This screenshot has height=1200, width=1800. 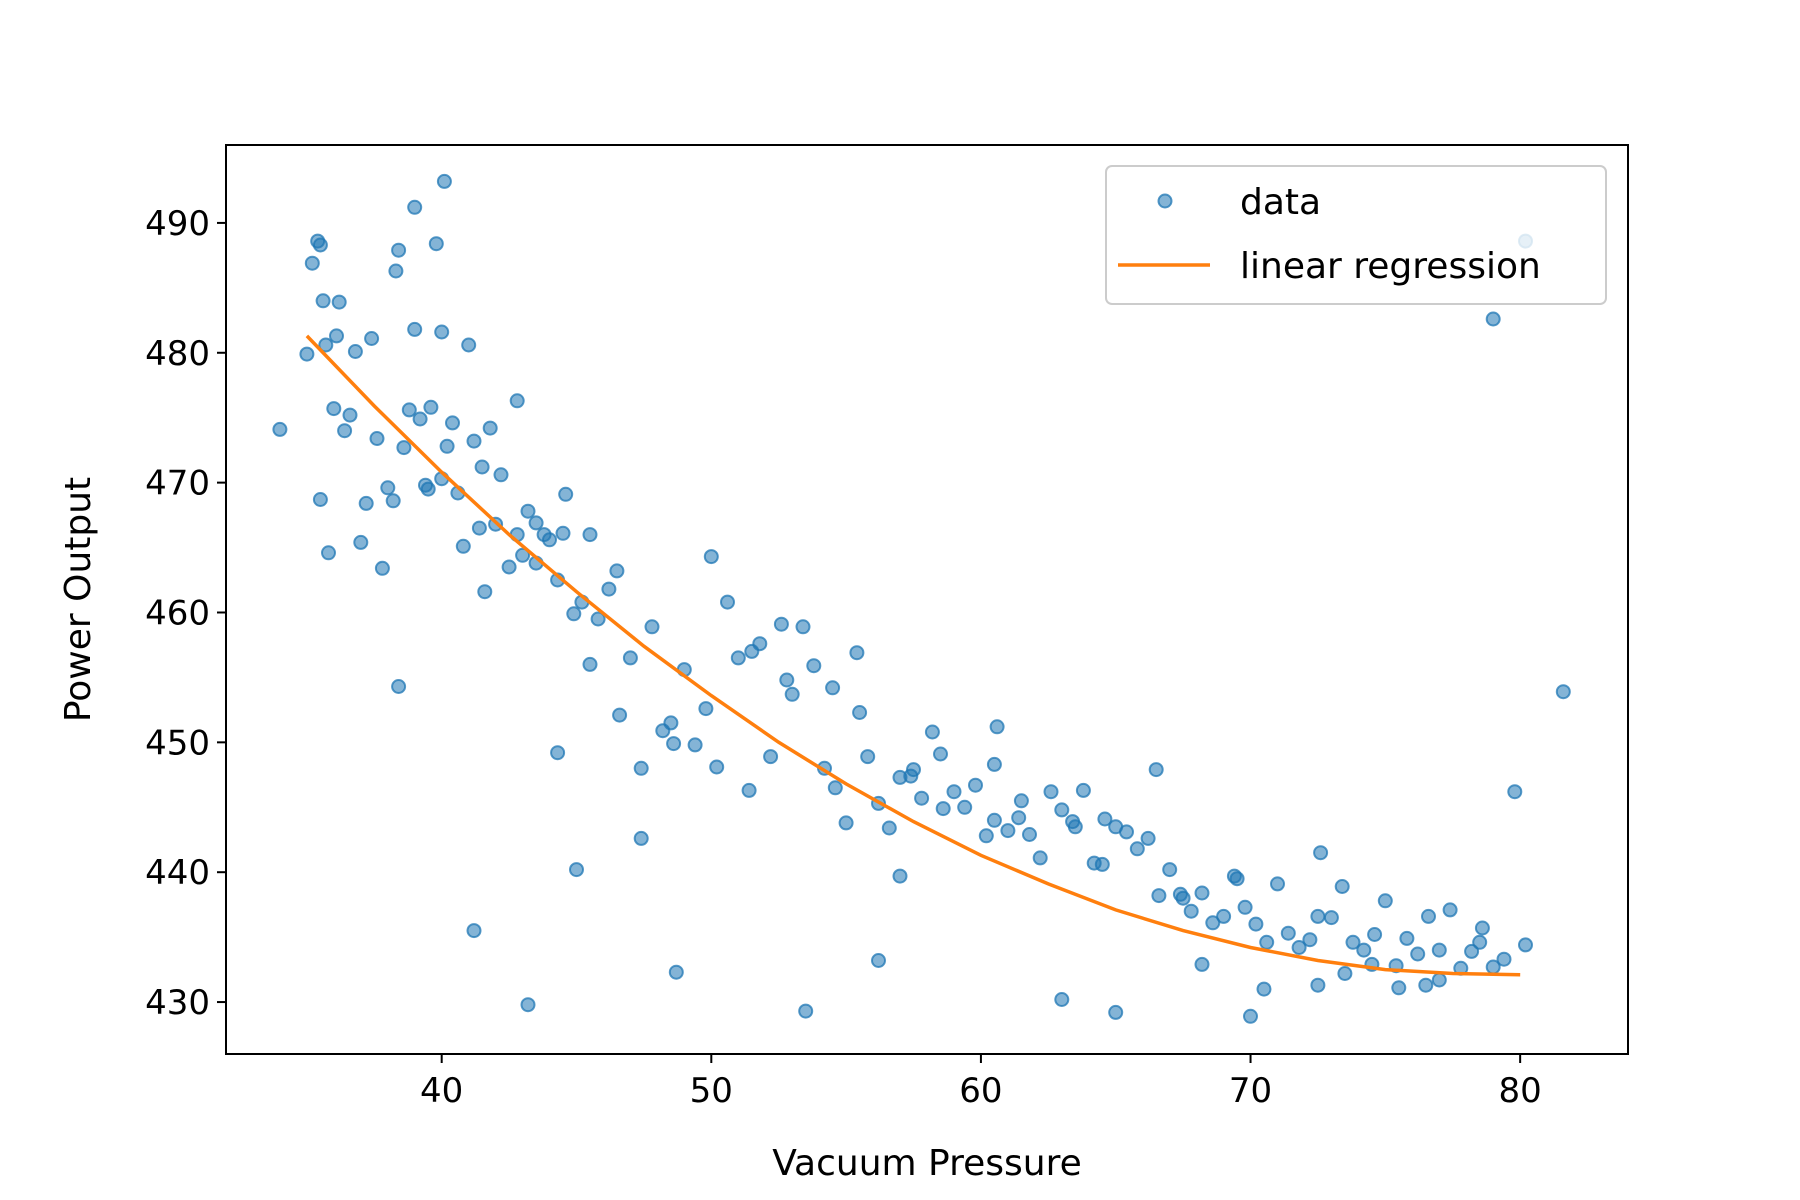 What do you see at coordinates (177, 873) in the screenshot?
I see `y-tick-label: 440` at bounding box center [177, 873].